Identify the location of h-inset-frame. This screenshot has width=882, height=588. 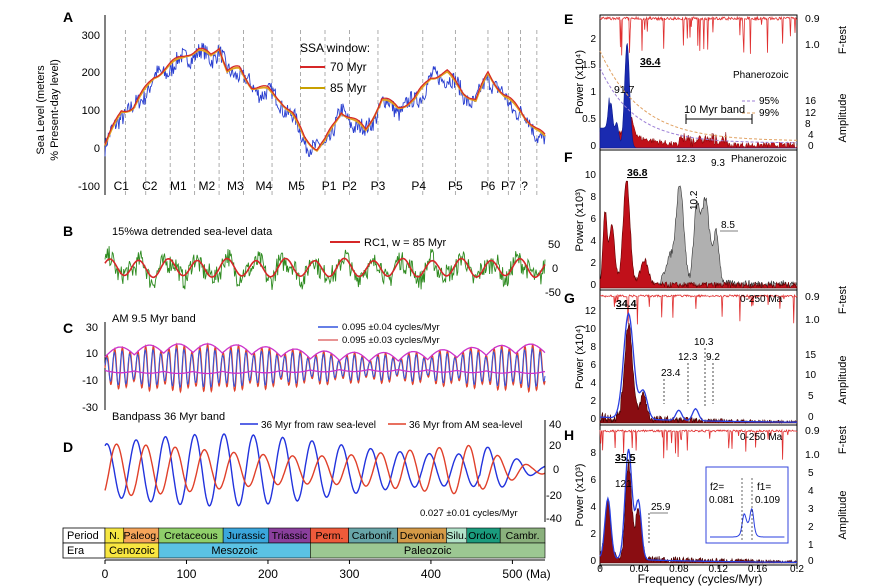
(747, 505).